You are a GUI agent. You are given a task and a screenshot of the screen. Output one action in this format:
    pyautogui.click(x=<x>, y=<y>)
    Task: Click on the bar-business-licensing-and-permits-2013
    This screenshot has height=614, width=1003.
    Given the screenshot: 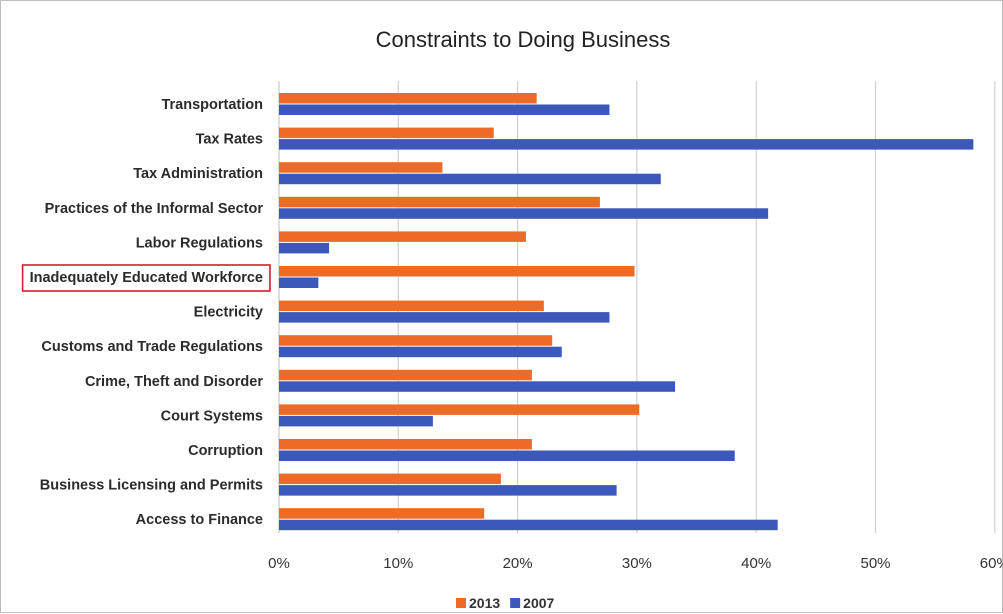 What is the action you would take?
    pyautogui.click(x=390, y=479)
    